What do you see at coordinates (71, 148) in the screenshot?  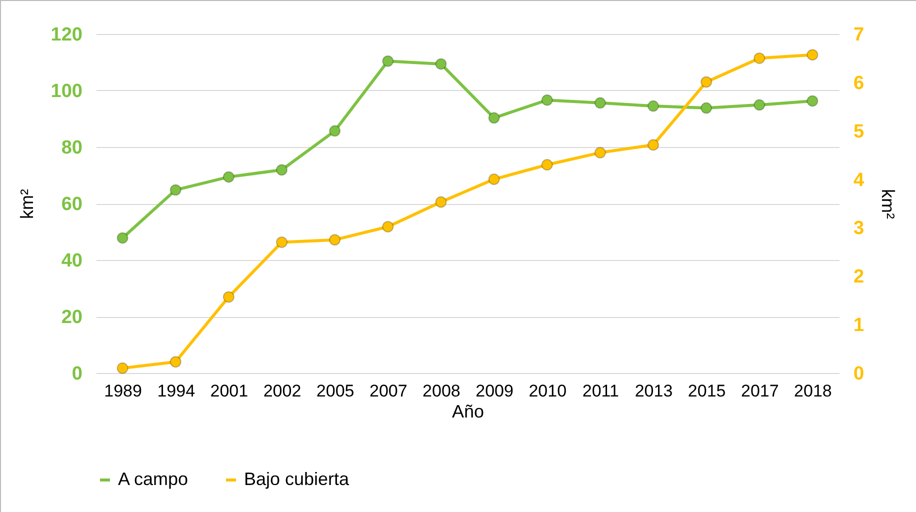 I see `y-tick-label: 80` at bounding box center [71, 148].